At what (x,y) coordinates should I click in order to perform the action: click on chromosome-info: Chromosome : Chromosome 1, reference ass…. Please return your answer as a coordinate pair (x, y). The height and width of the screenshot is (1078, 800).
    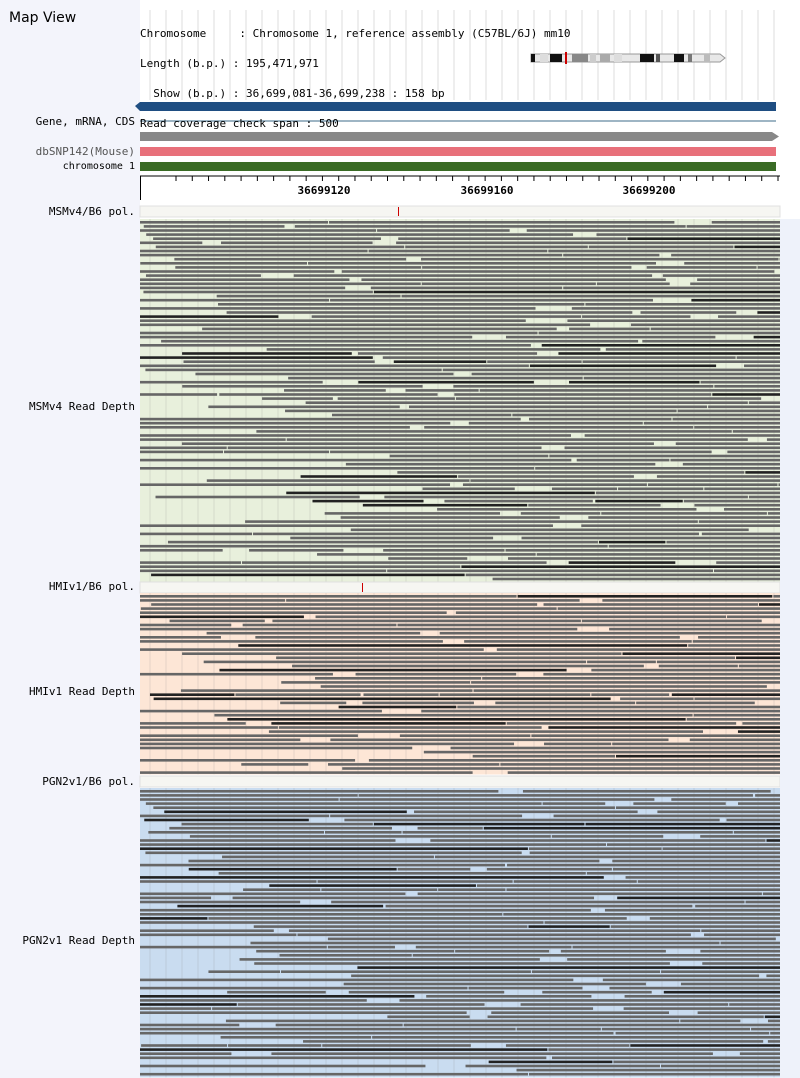
    Looking at the image, I should click on (470, 74).